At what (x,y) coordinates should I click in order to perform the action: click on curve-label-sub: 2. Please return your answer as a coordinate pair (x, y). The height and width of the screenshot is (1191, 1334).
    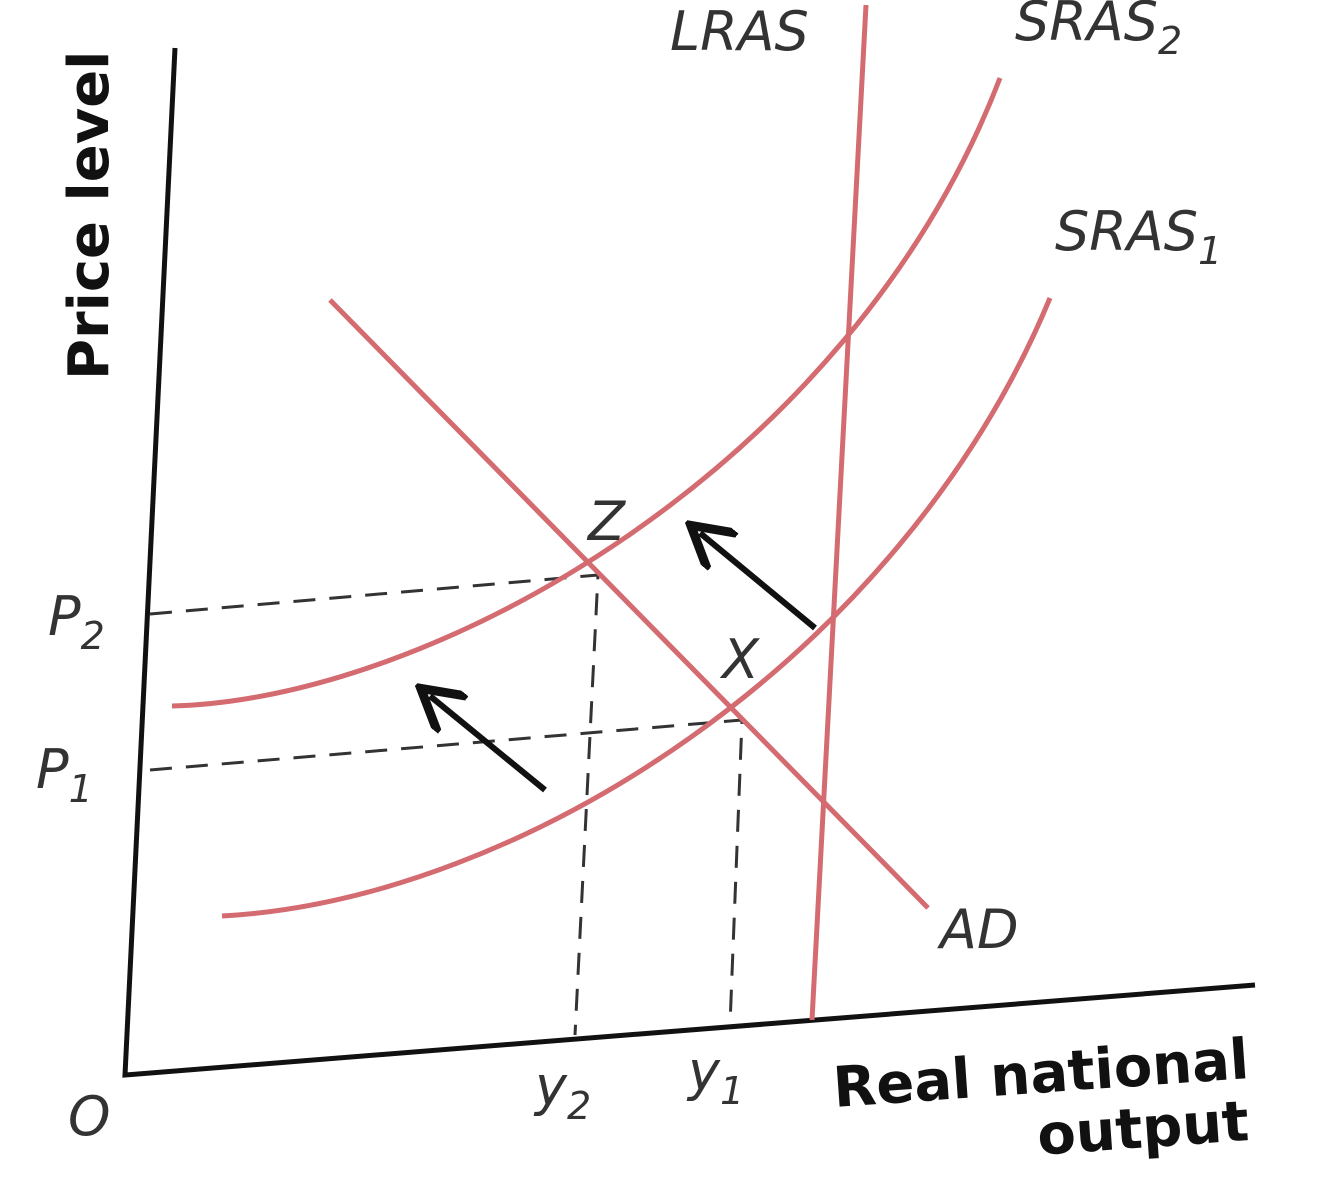
    Looking at the image, I should click on (1170, 41).